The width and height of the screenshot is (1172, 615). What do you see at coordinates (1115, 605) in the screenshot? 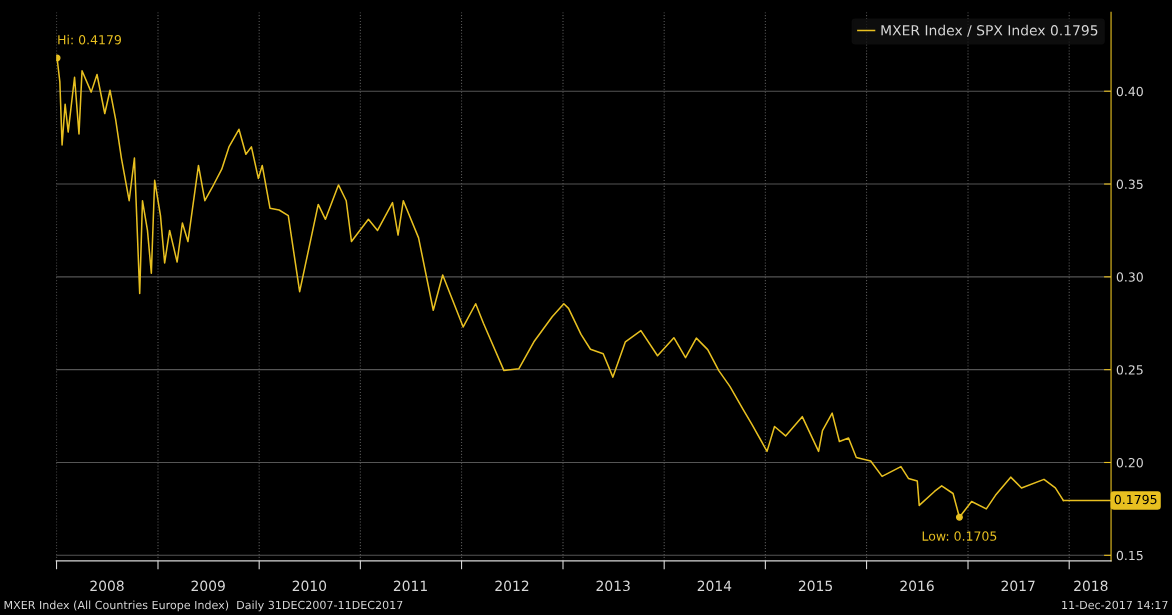
I see `text: 11-Dec-2017 14:17` at bounding box center [1115, 605].